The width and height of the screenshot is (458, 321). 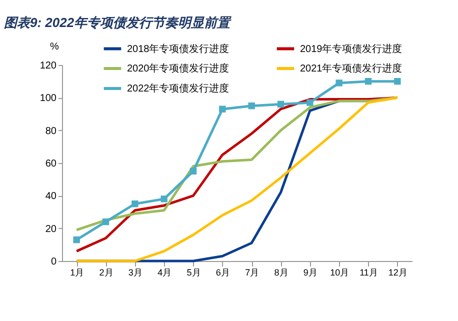 What do you see at coordinates (106, 273) in the screenshot?
I see `x-tick-label: 2月` at bounding box center [106, 273].